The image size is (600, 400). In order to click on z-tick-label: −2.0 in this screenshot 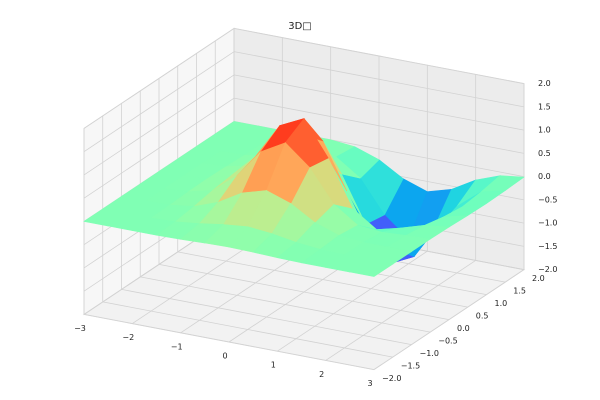, I will do `click(547, 269)`.